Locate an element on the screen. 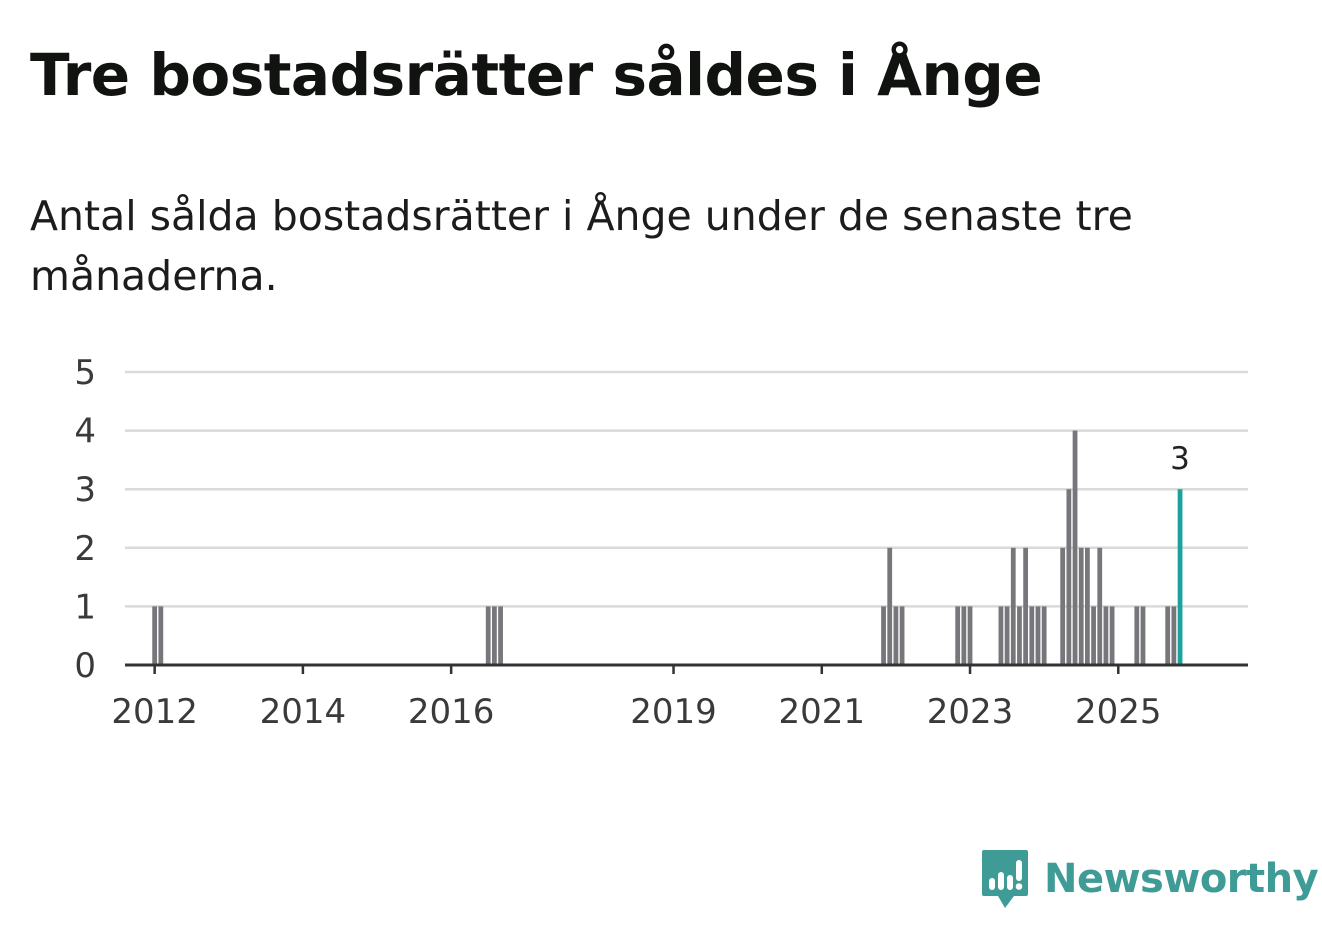 This screenshot has height=939, width=1322. y-axis-ticks: 0 1 2 3 4 5 is located at coordinates (85, 519).